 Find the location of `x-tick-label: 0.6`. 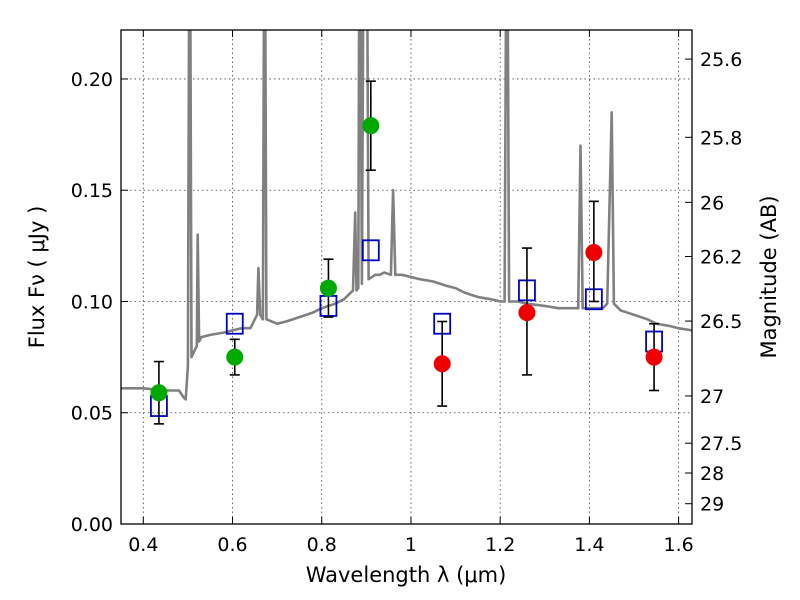

x-tick-label: 0.6 is located at coordinates (232, 545).